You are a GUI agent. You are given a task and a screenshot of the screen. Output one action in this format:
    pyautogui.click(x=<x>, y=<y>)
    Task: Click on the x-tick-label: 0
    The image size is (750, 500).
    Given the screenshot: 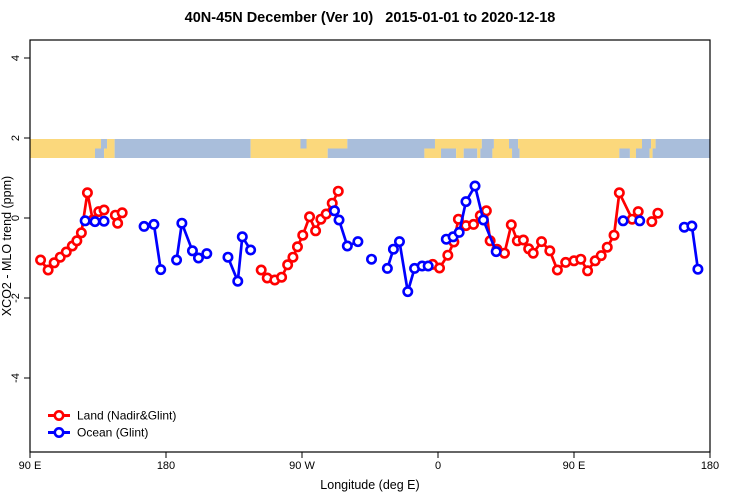 What is the action you would take?
    pyautogui.click(x=438, y=466)
    